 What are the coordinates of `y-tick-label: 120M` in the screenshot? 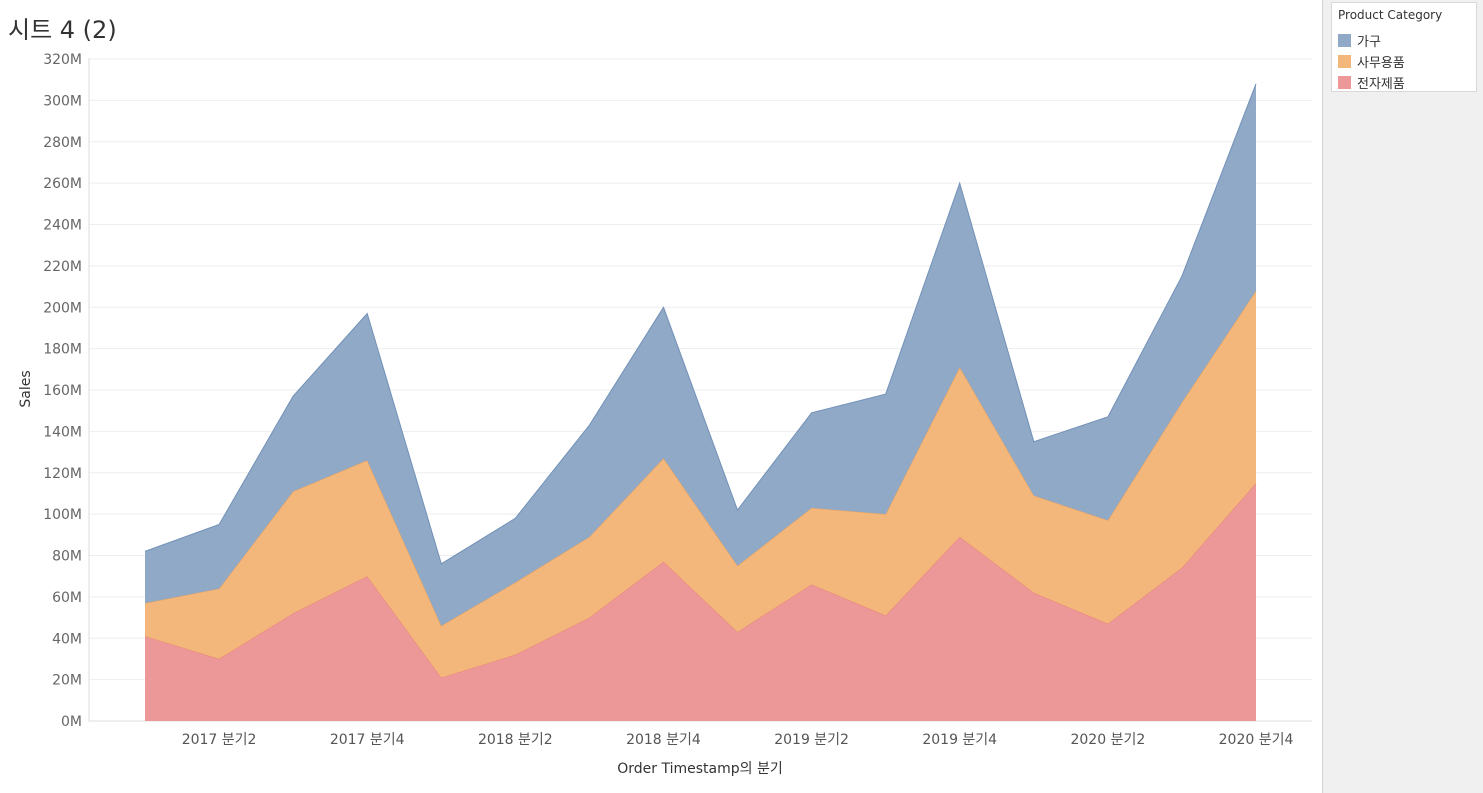 It's located at (62, 474).